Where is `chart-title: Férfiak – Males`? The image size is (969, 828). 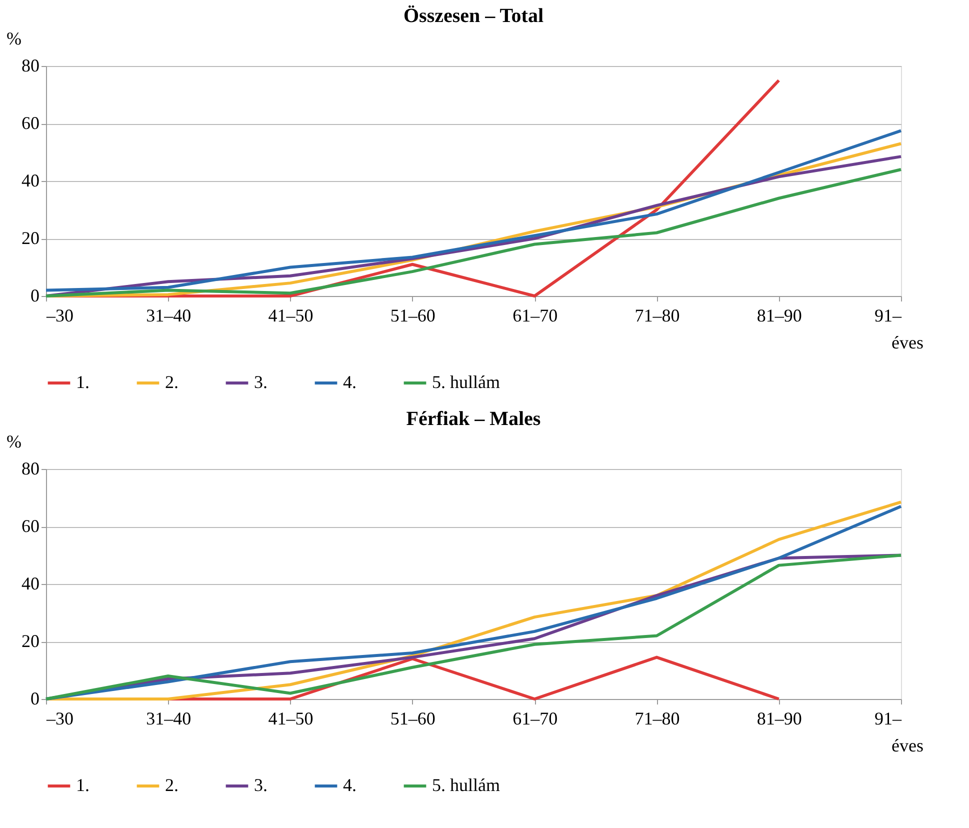
chart-title: Férfiak – Males is located at coordinates (473, 419).